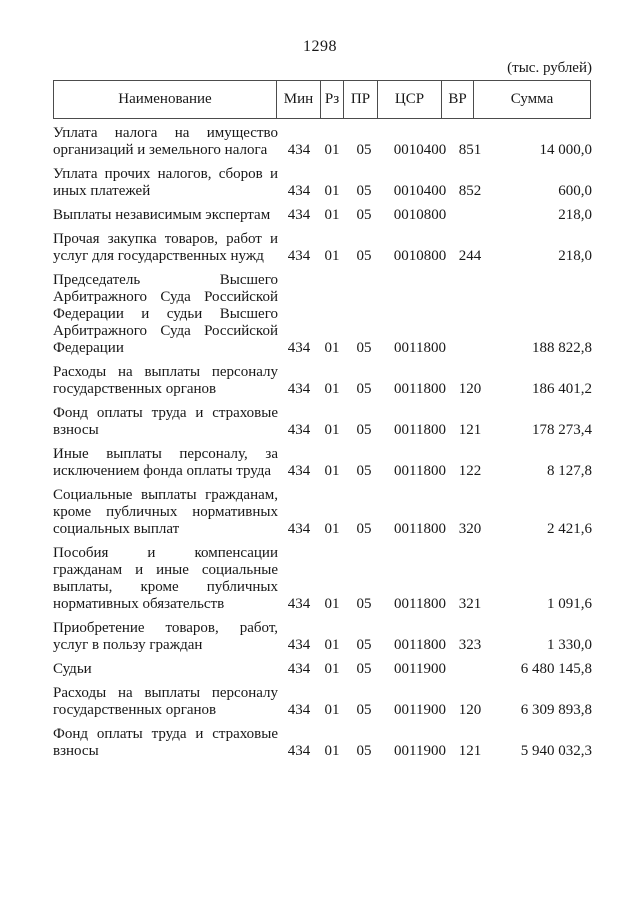 The width and height of the screenshot is (640, 905). I want to click on sum-cell: 5 940 032,3, so click(556, 751).